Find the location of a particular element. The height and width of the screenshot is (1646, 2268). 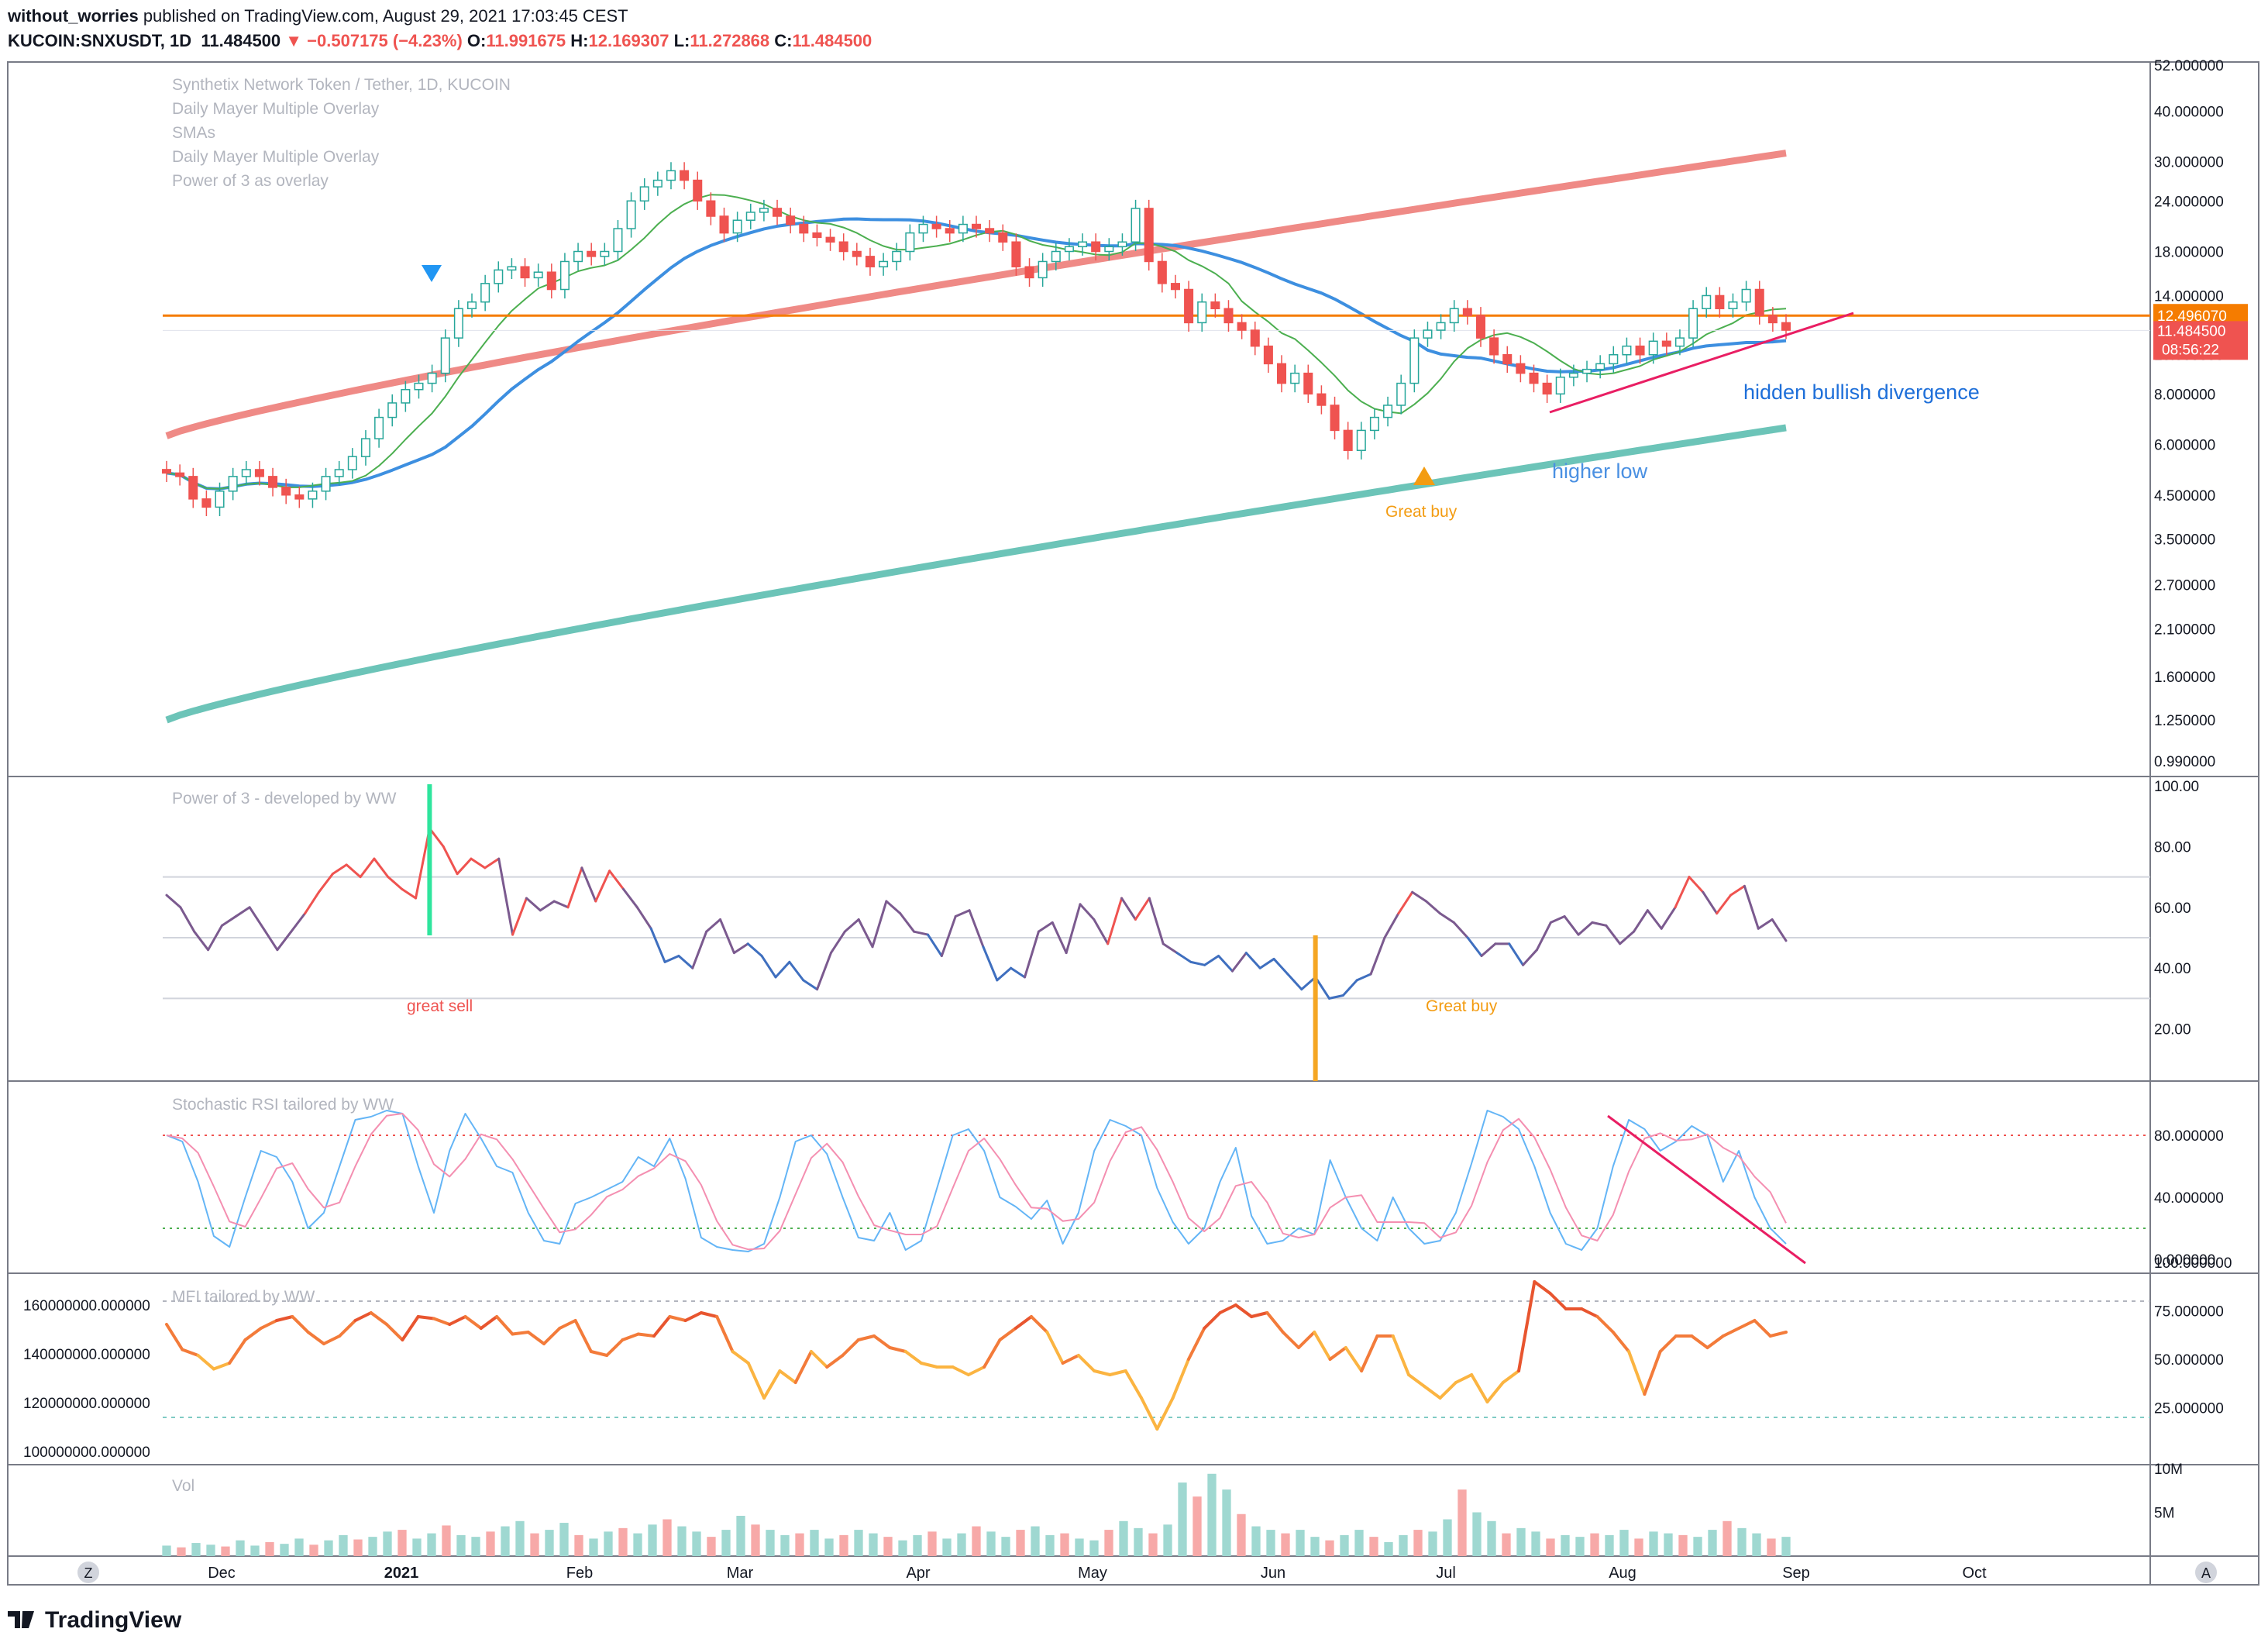

zoom-button-icon: Z is located at coordinates (88, 1573).